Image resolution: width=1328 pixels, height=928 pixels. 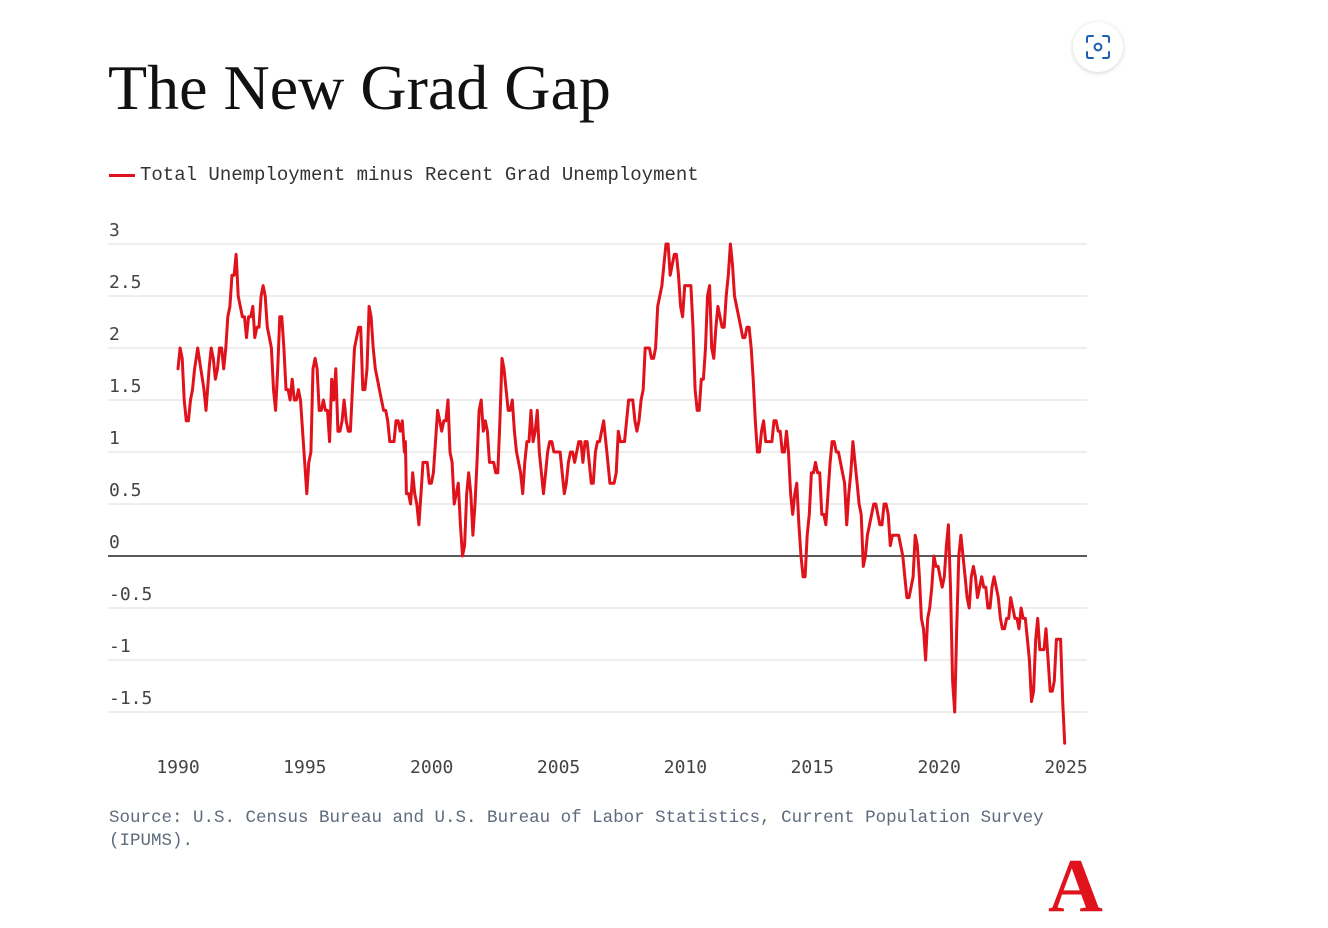 I want to click on y-tick-label: 1, so click(x=114, y=438).